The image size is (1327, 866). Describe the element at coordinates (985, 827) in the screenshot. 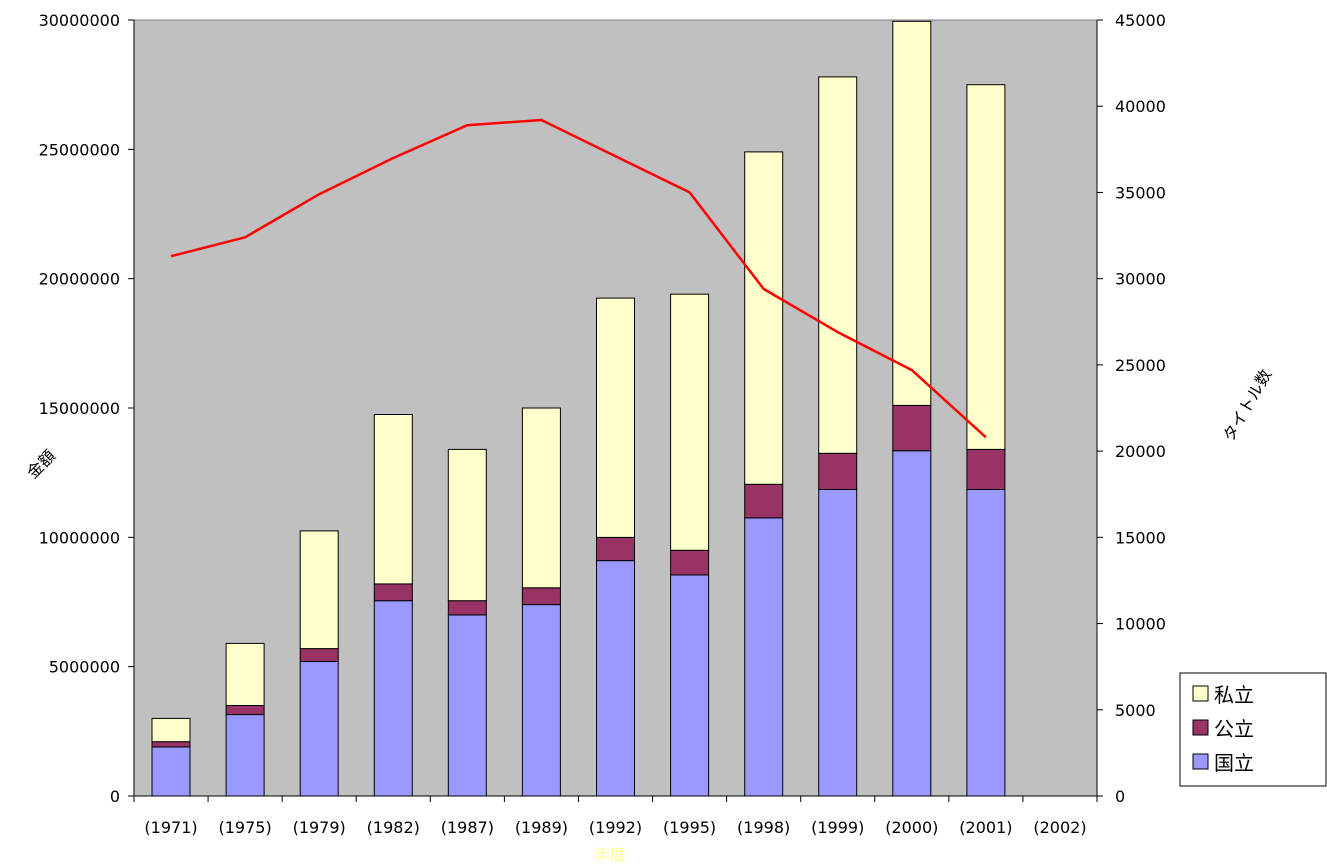

I see `x-tick-label: (2001)` at that location.